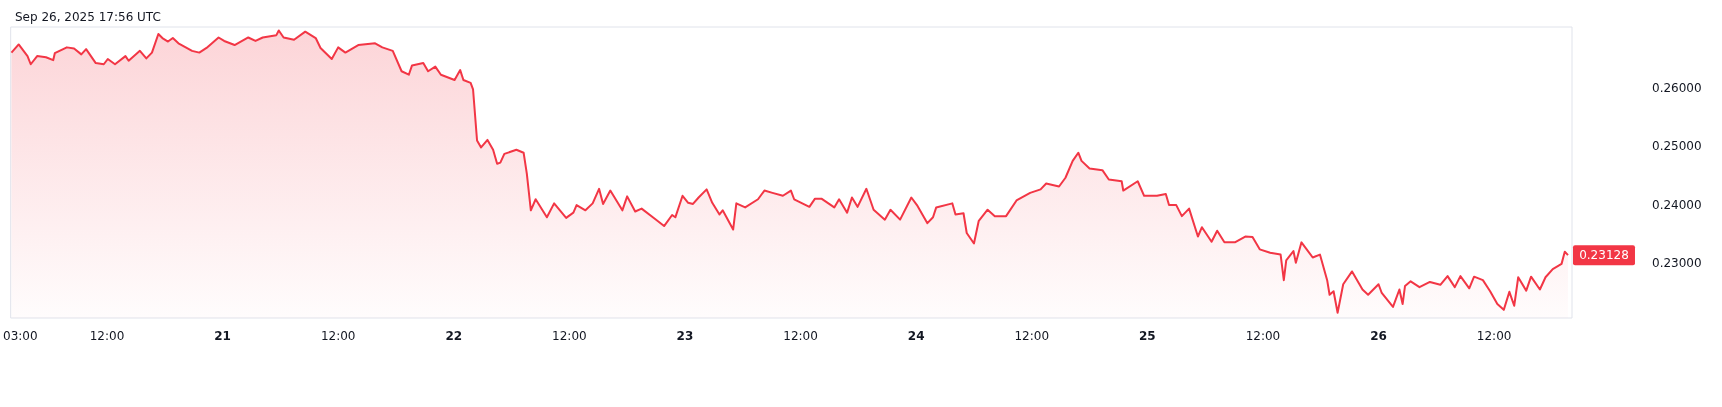 The height and width of the screenshot is (407, 1722). Describe the element at coordinates (1677, 88) in the screenshot. I see `y-tick-label: 0.26000` at that location.